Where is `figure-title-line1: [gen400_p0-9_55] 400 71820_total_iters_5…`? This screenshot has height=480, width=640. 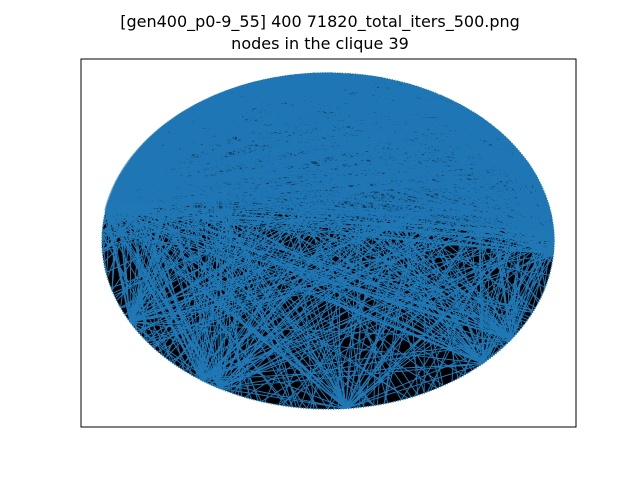
figure-title-line1: [gen400_p0-9_55] 400 71820_total_iters_5… is located at coordinates (320, 21).